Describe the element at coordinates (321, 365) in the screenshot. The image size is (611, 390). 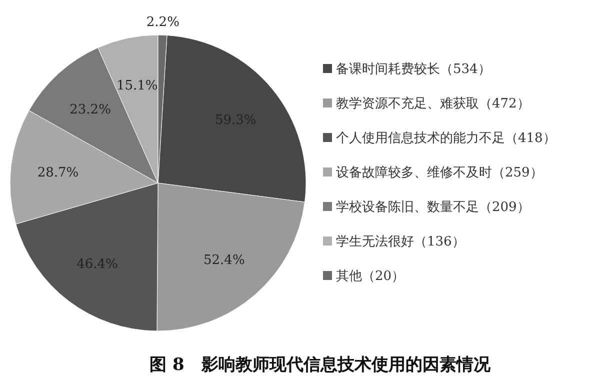
I see `text: 图 8 影响教师现代信息技术使用的因素情况` at that location.